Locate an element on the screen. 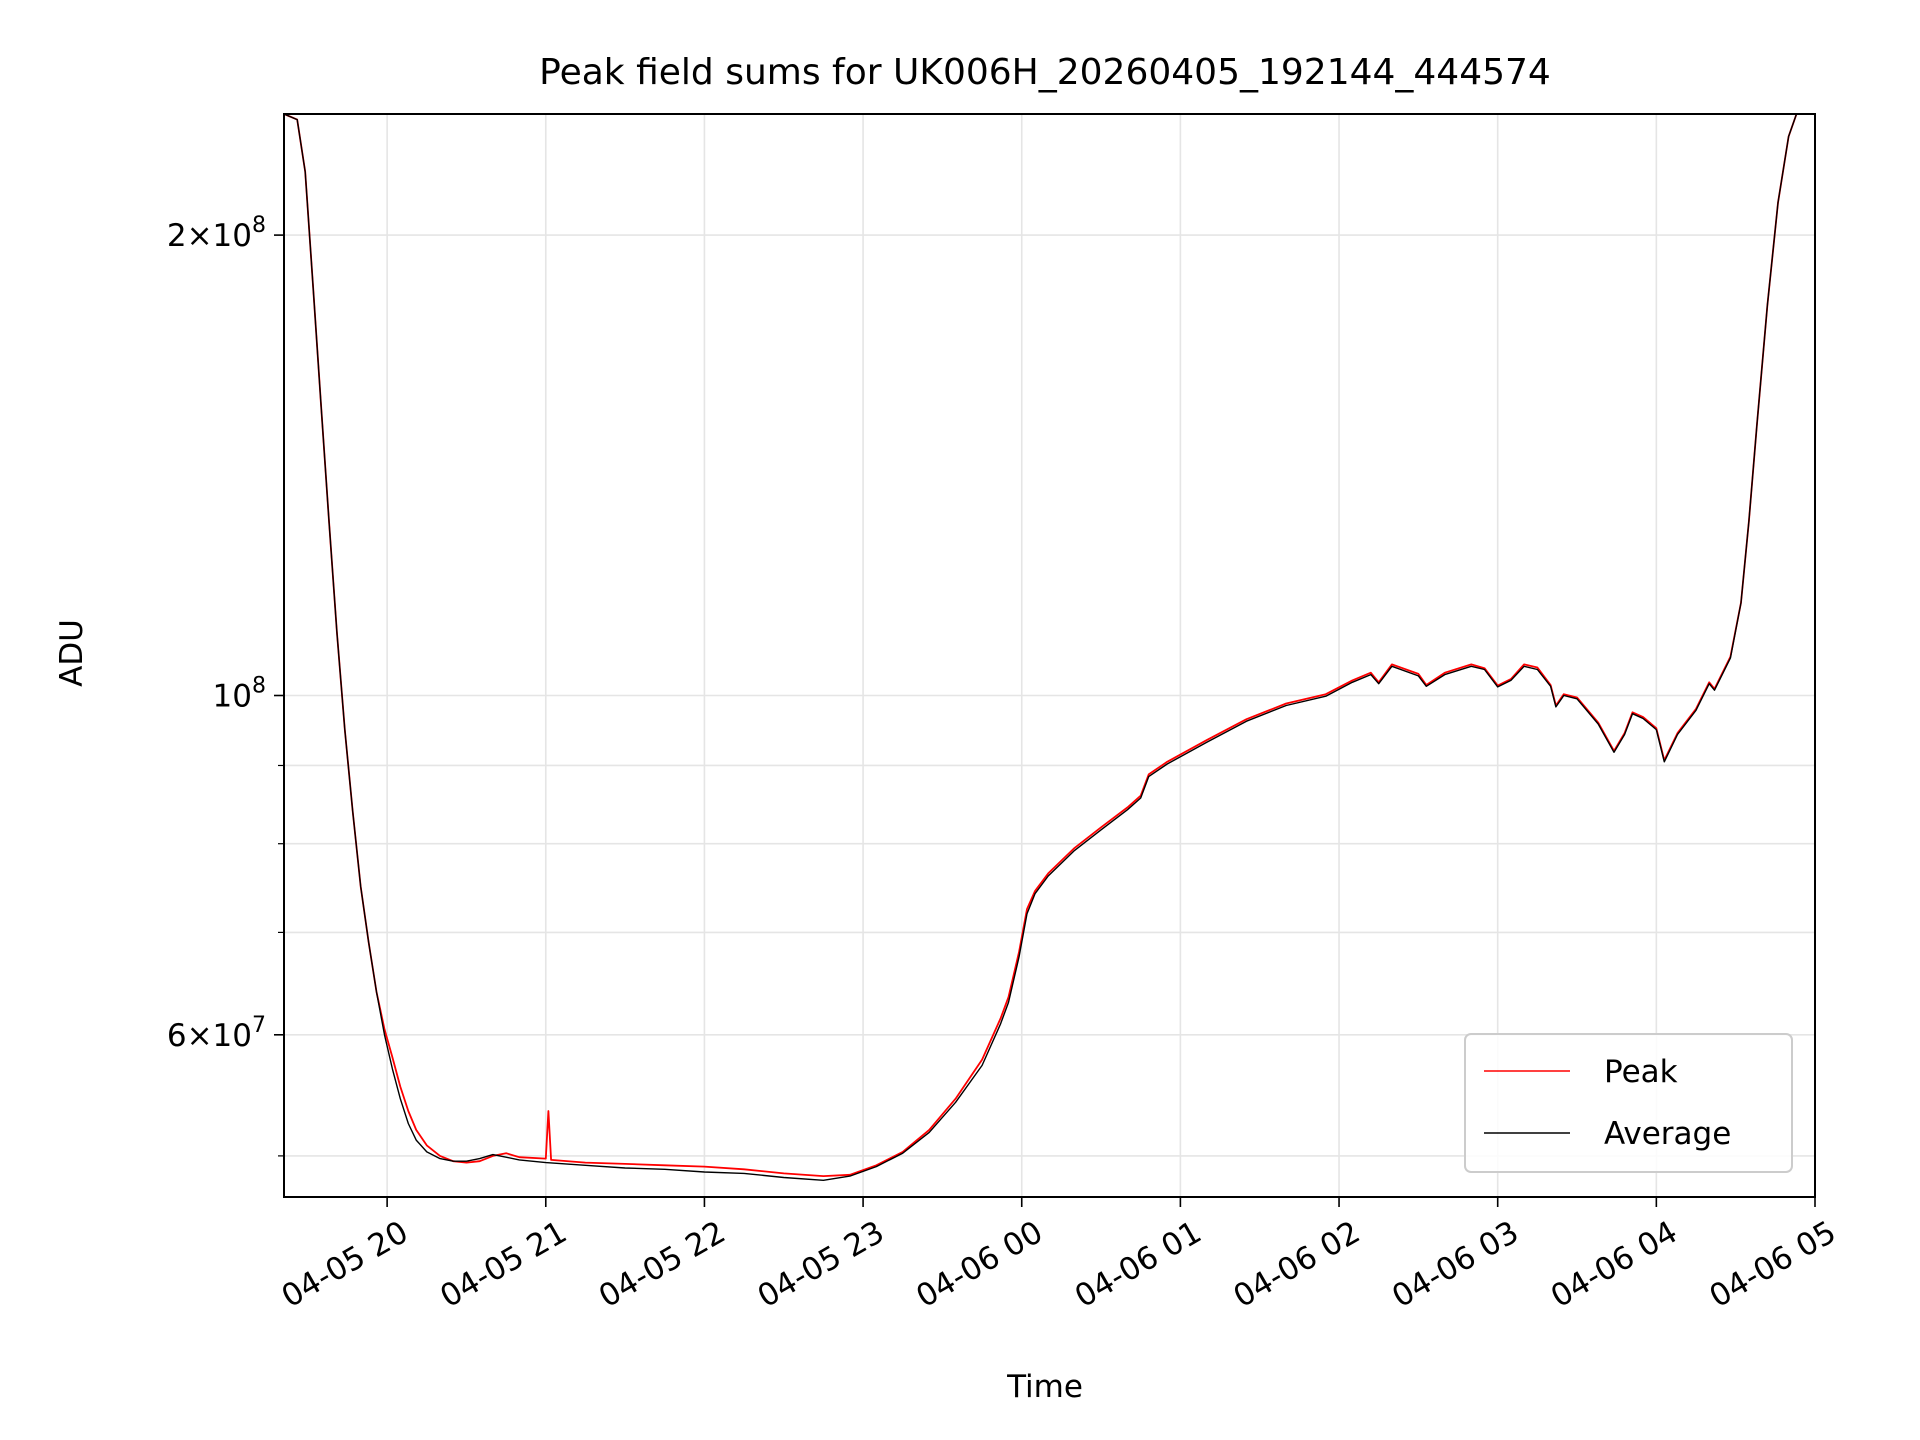 This screenshot has height=1440, width=1920. legend: Peak Average is located at coordinates (1628, 1103).